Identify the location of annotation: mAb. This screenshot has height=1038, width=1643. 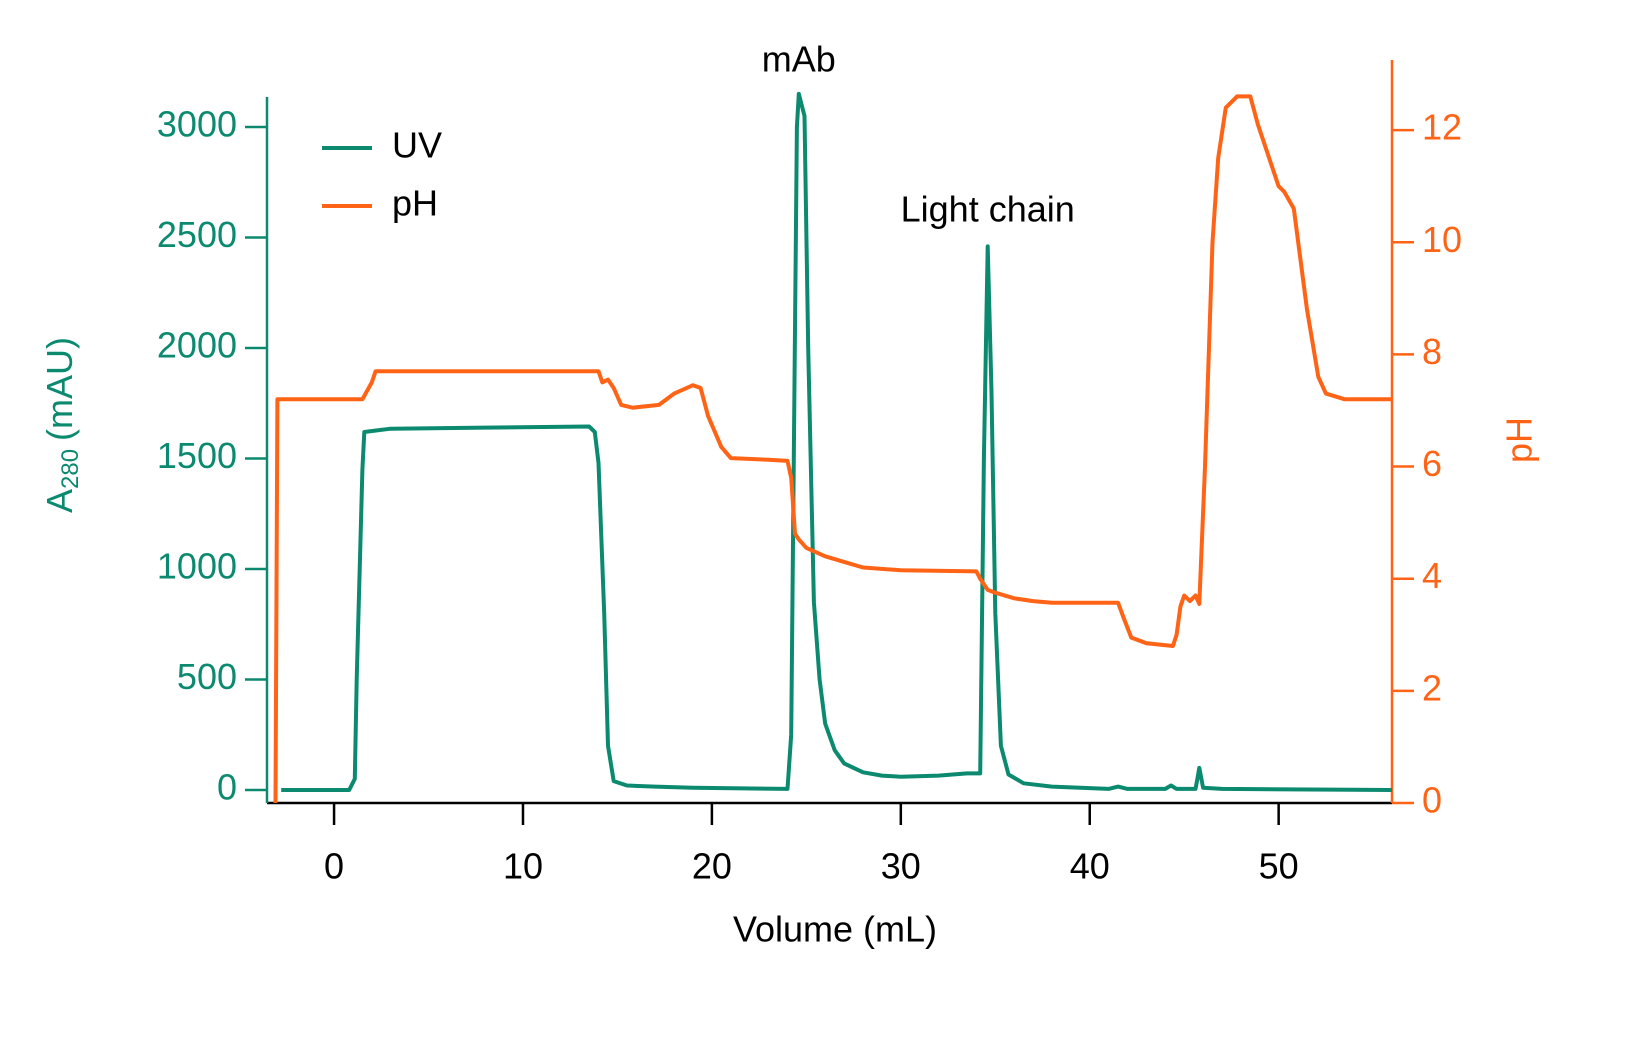
(799, 59).